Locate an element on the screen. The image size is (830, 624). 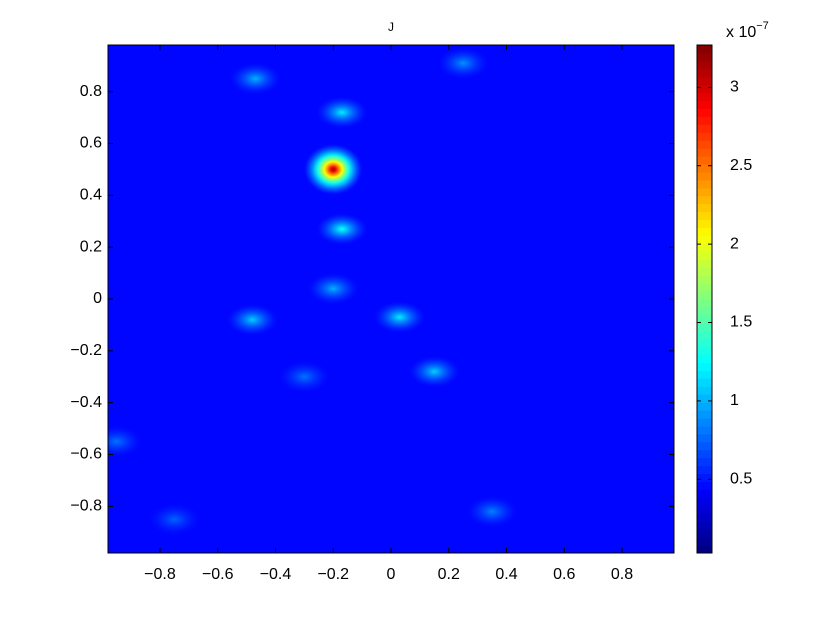
y-tick-label: −0.2 is located at coordinates (86, 350).